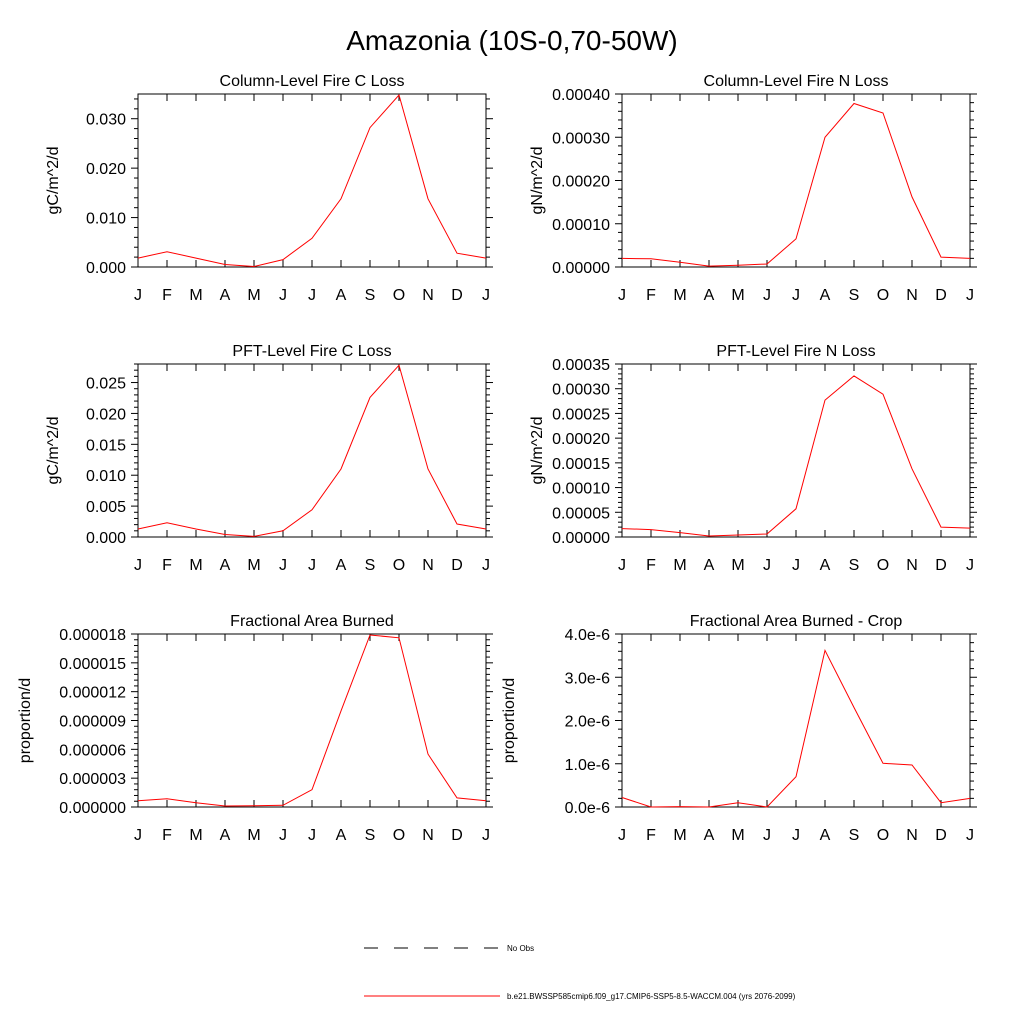 The height and width of the screenshot is (1024, 1024). I want to click on y-tick-label: 0.015, so click(106, 445).